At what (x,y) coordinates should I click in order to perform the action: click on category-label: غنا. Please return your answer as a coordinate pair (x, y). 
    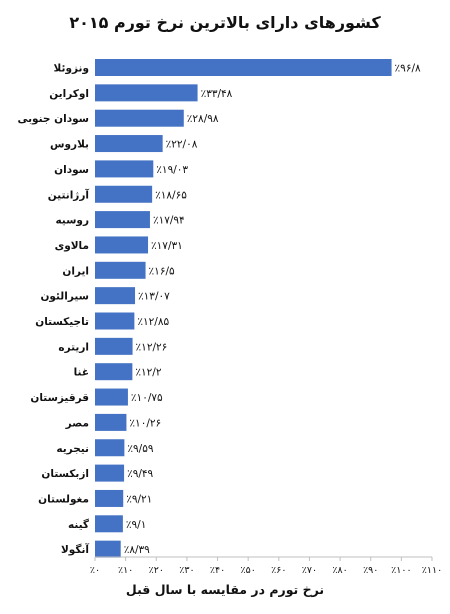
    Looking at the image, I should click on (81, 373).